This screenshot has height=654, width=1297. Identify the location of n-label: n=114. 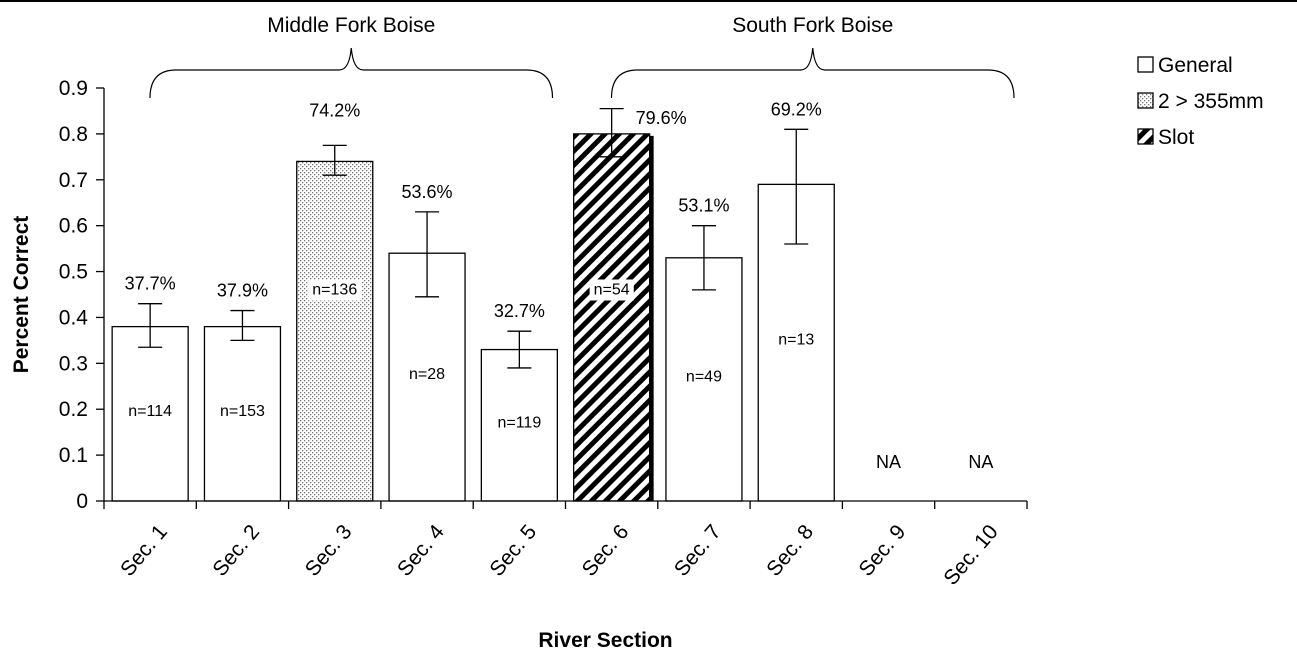
(150, 411).